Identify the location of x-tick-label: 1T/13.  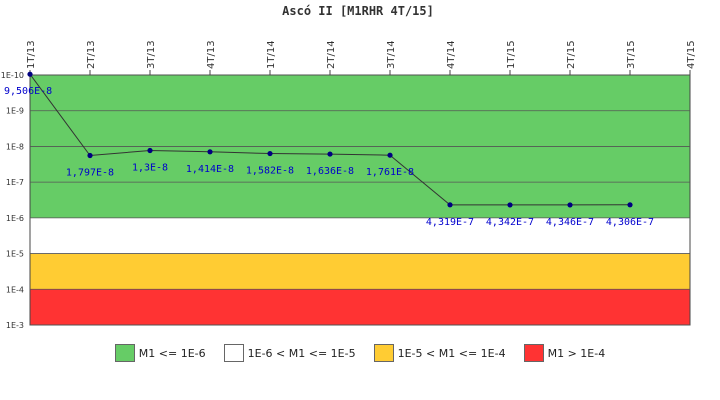
(31, 54).